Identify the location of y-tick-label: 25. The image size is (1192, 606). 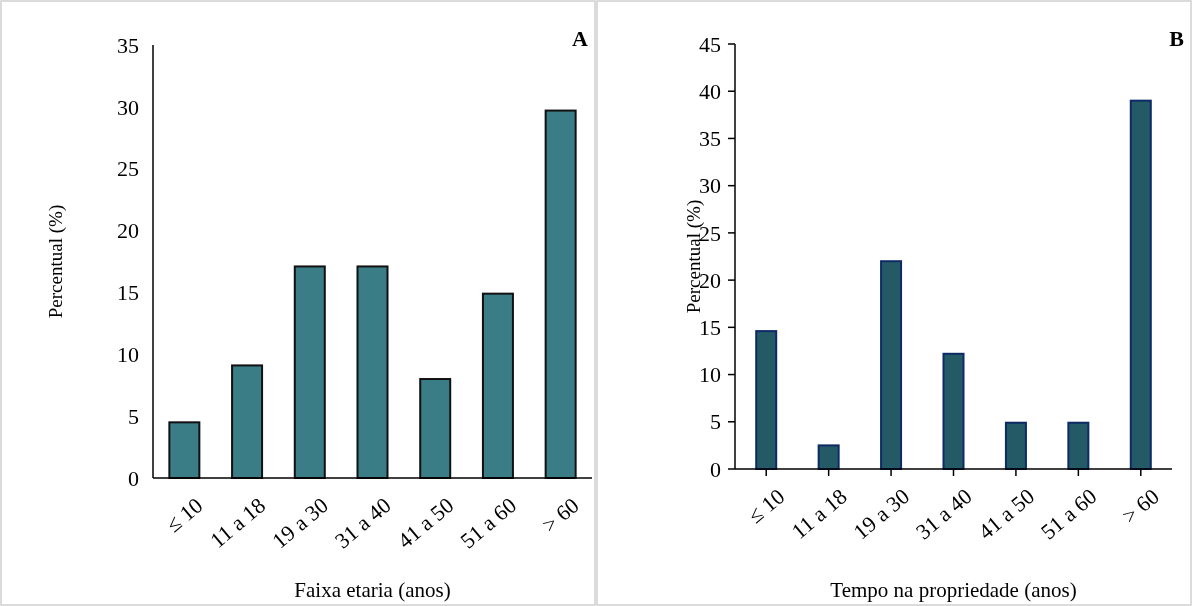
(128, 169).